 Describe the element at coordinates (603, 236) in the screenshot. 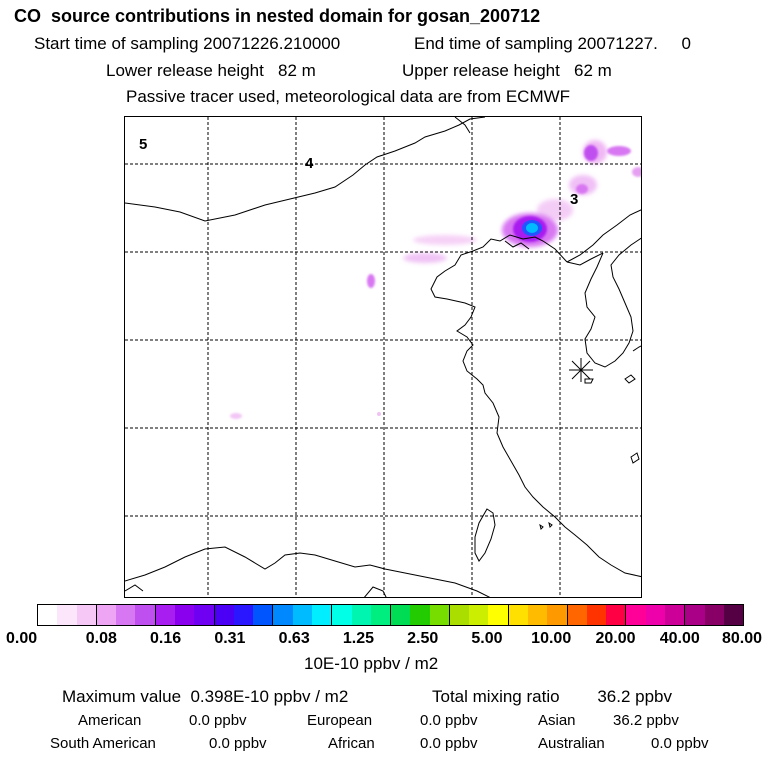

I see `manchuria-border` at that location.